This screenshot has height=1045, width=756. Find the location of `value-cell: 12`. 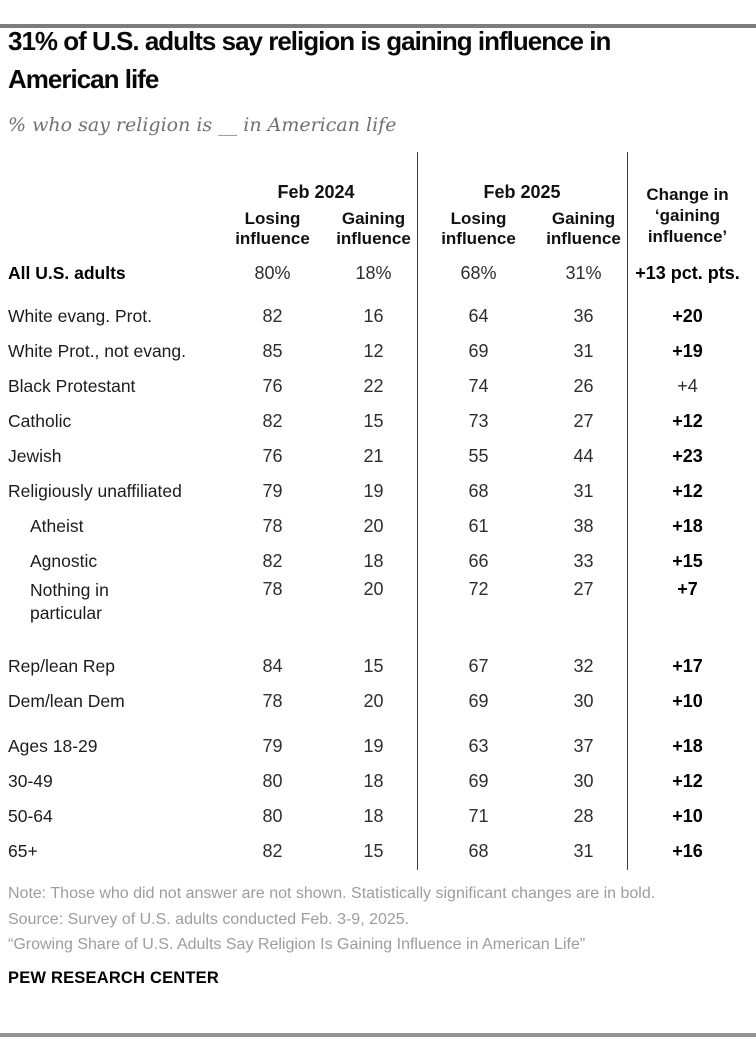

value-cell: 12 is located at coordinates (373, 351).